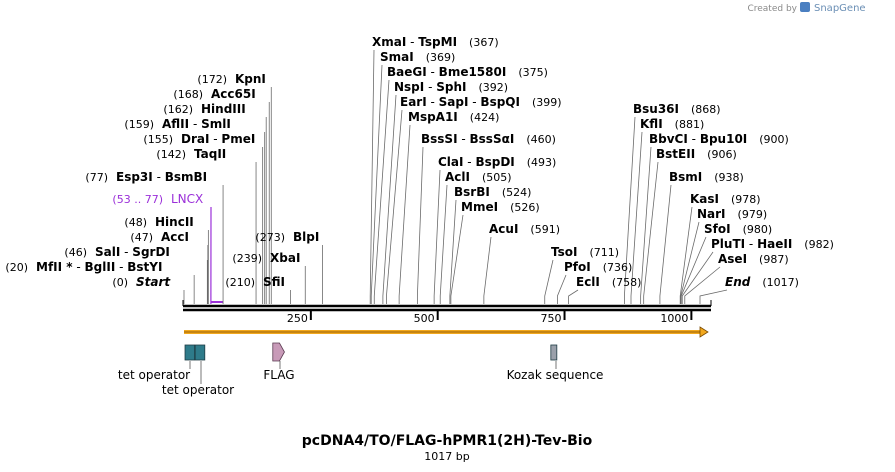  What do you see at coordinates (704, 332) in the screenshot?
I see `orf-arrowhead-icon` at bounding box center [704, 332].